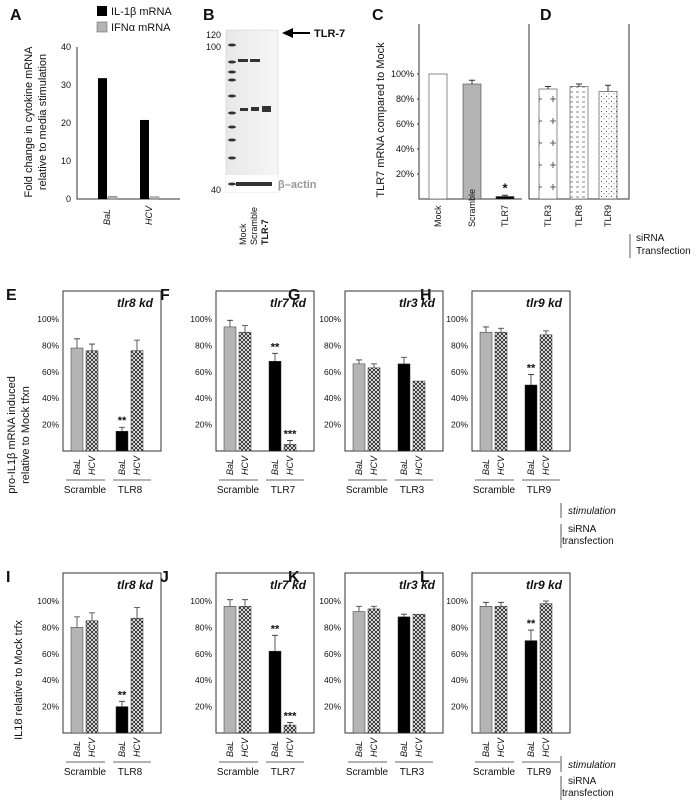  What do you see at coordinates (8, 577) in the screenshot?
I see `panel-letter-i: I` at bounding box center [8, 577].